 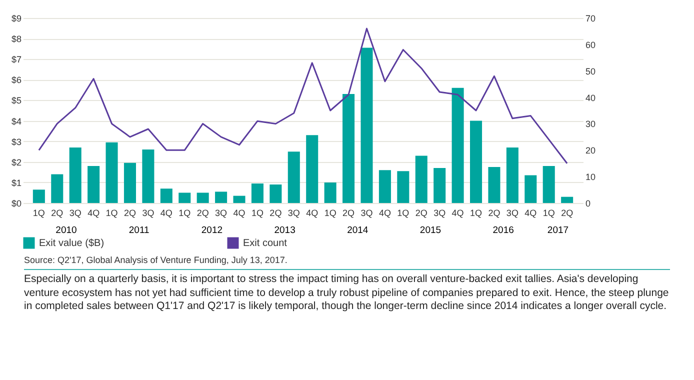 I want to click on y-tick-label: $2, so click(x=16, y=162).